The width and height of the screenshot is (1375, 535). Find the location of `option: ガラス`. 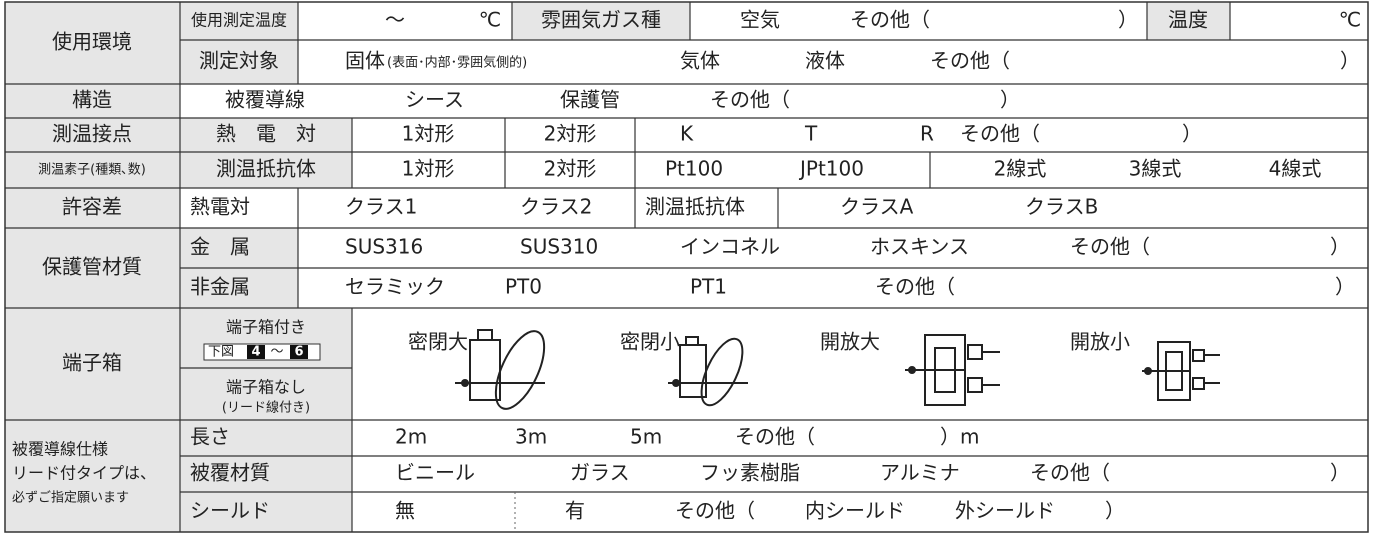

option: ガラス is located at coordinates (600, 473).